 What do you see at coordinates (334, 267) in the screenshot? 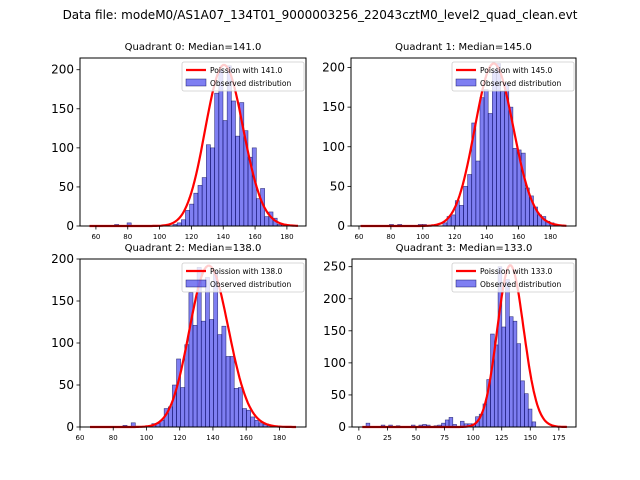
I see `ytick-label: 250` at bounding box center [334, 267].